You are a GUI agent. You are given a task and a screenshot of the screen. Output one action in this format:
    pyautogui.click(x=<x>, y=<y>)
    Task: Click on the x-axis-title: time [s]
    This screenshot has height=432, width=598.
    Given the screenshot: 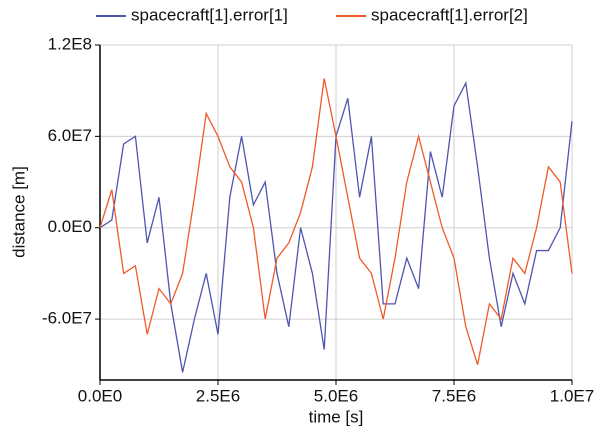 What is the action you would take?
    pyautogui.click(x=336, y=416)
    